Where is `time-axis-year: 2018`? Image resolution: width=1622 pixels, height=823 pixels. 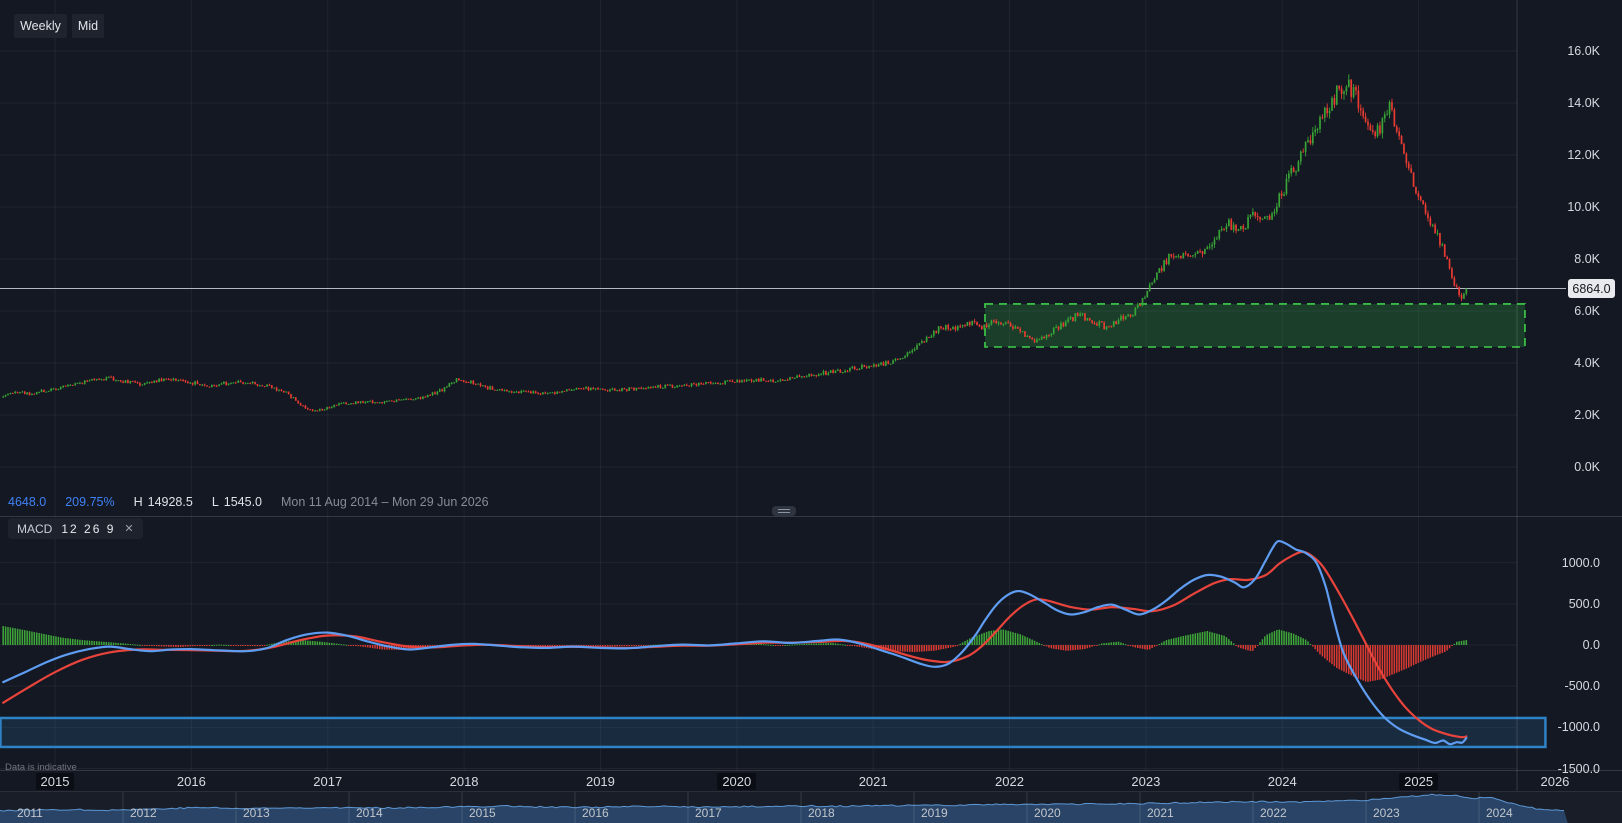 time-axis-year: 2018 is located at coordinates (464, 781).